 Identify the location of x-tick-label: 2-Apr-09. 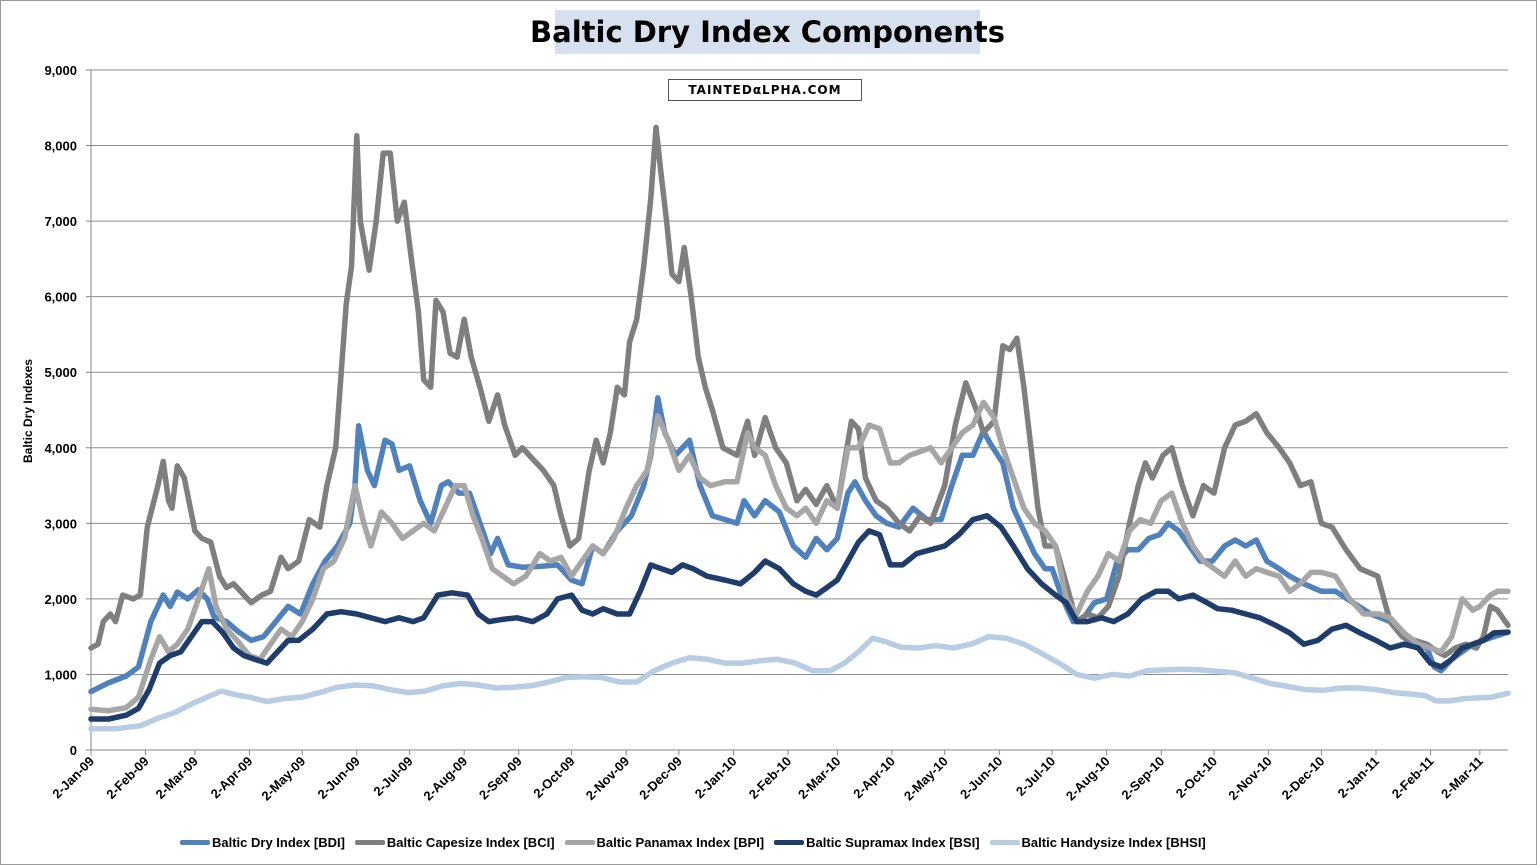
(232, 778).